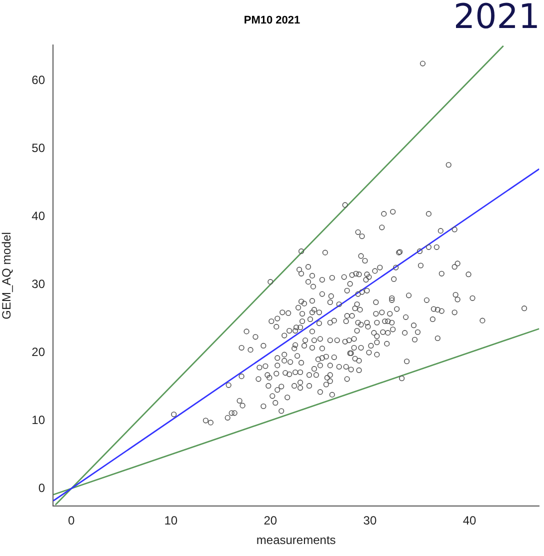 The image size is (544, 556). Describe the element at coordinates (39, 215) in the screenshot. I see `y-tick-label: 40` at that location.